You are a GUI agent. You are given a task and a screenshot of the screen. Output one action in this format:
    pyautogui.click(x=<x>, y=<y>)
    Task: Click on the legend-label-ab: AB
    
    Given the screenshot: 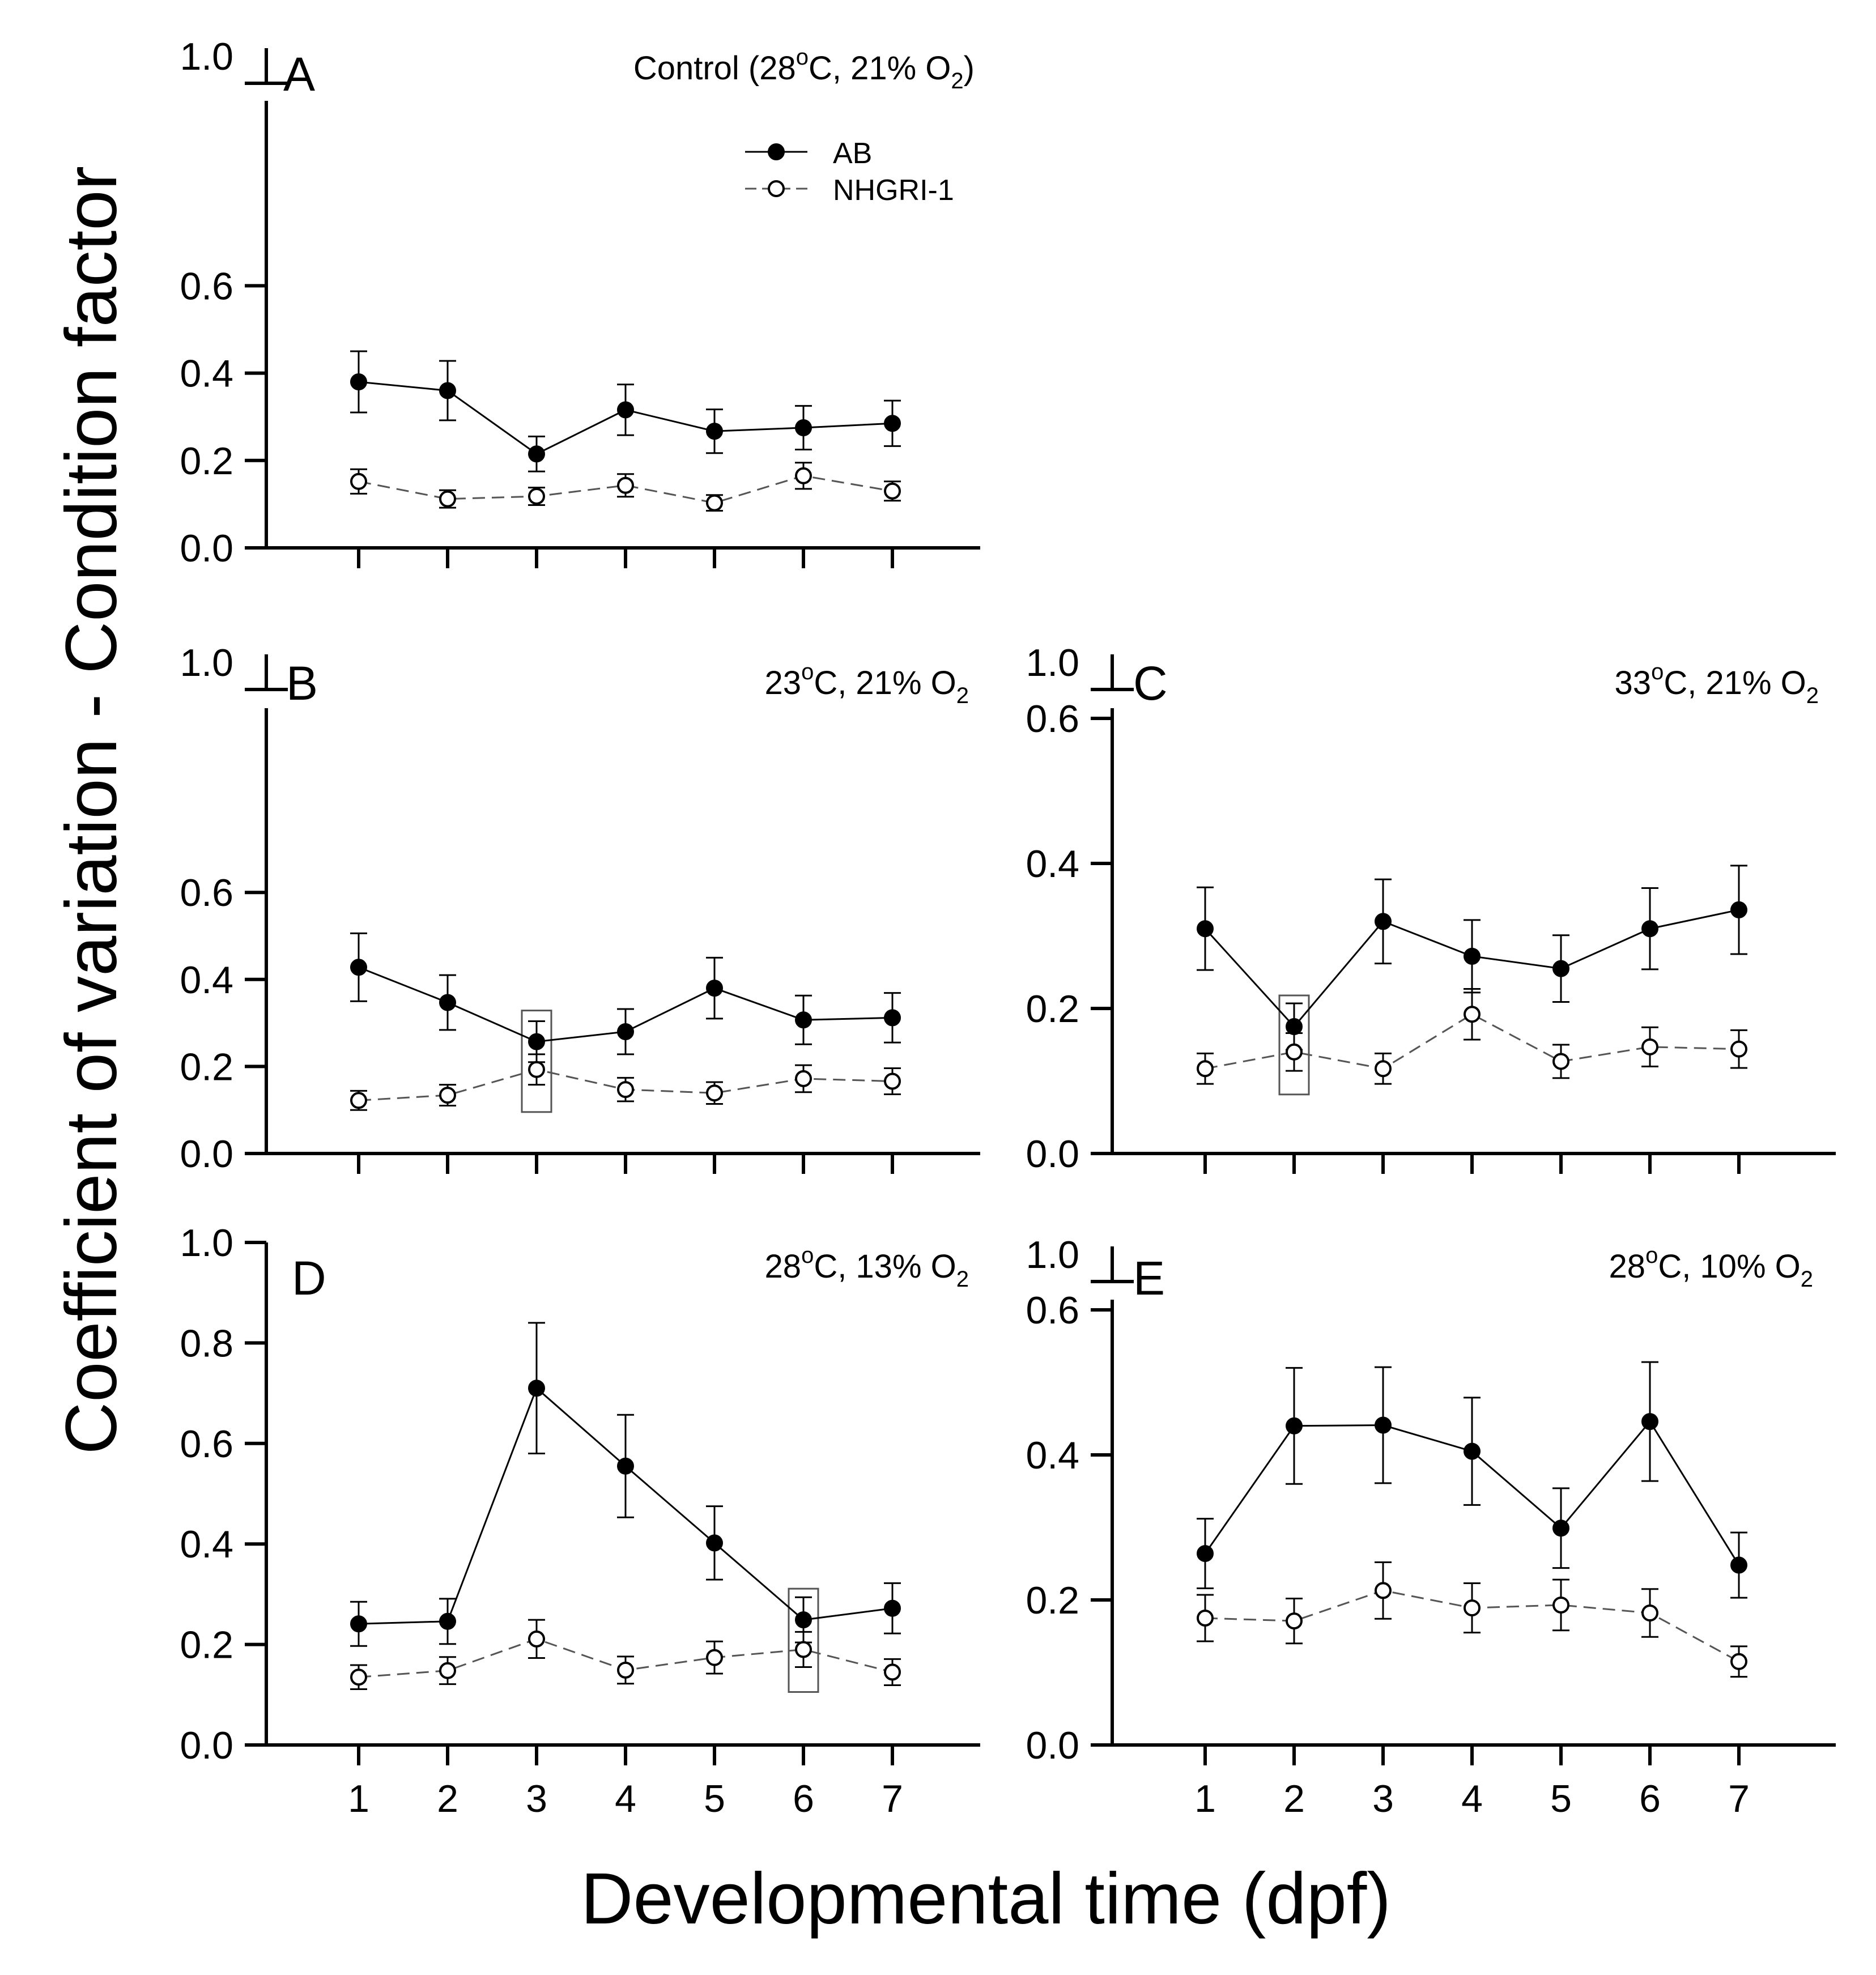 What is the action you would take?
    pyautogui.click(x=852, y=153)
    